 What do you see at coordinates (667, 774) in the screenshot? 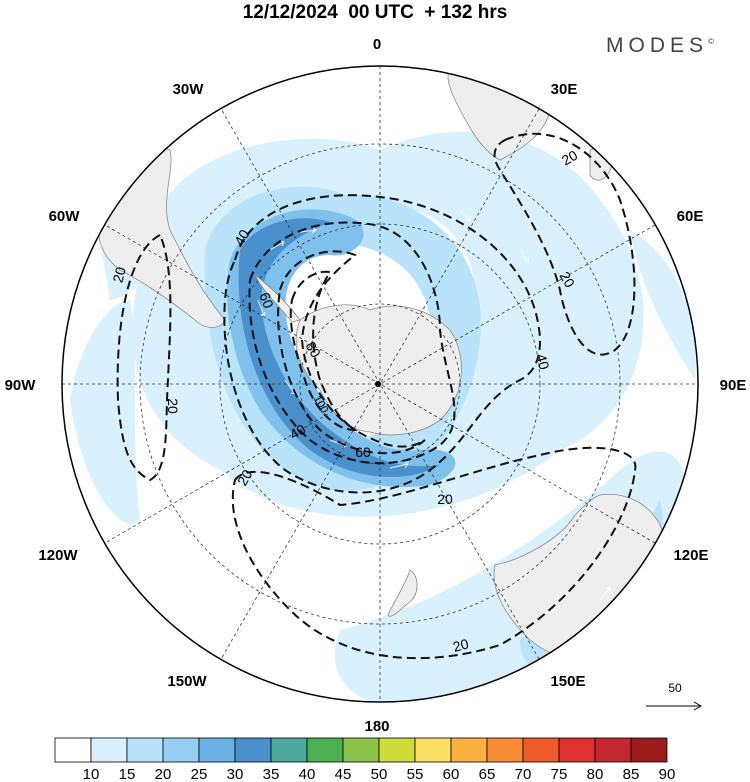
I see `colorbar-level-label: 90` at bounding box center [667, 774].